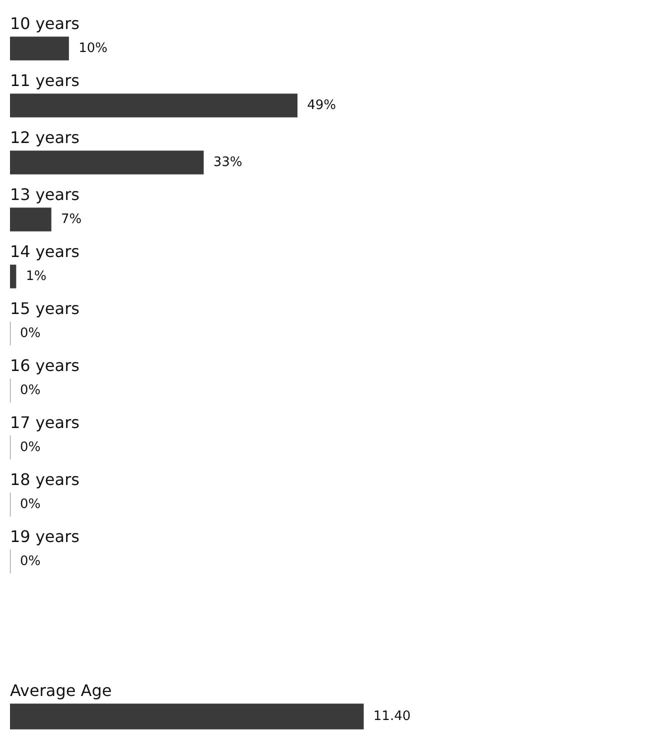 This screenshot has width=645, height=752. Describe the element at coordinates (45, 251) in the screenshot. I see `category-label: 14 years` at that location.